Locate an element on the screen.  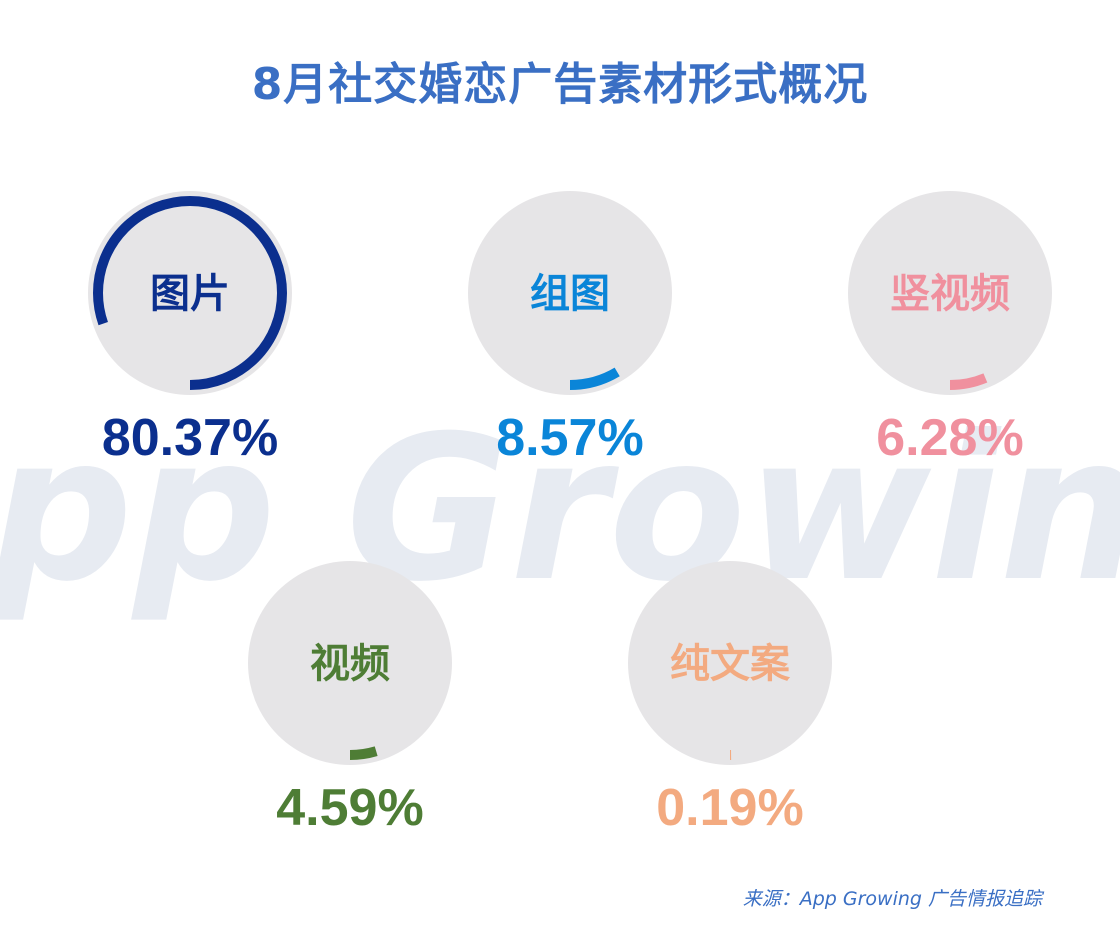
slice-label: 视频 is located at coordinates (350, 664).